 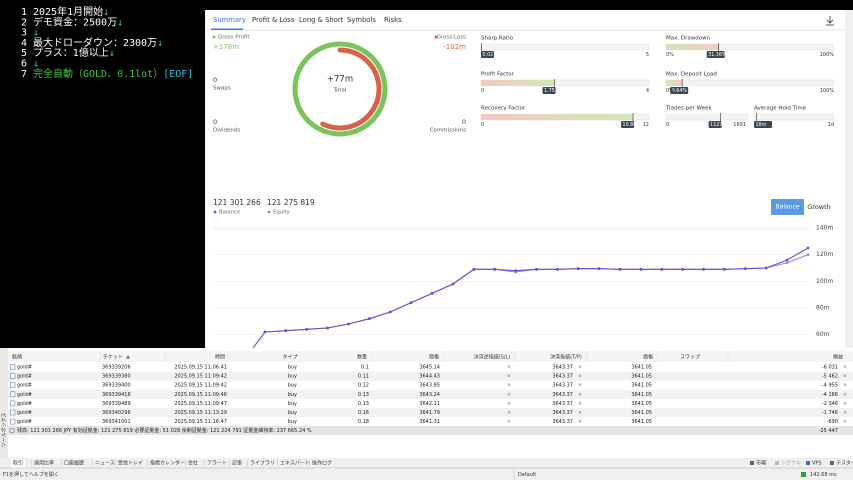 I want to click on toolbox-tab: 取引, so click(x=18, y=463).